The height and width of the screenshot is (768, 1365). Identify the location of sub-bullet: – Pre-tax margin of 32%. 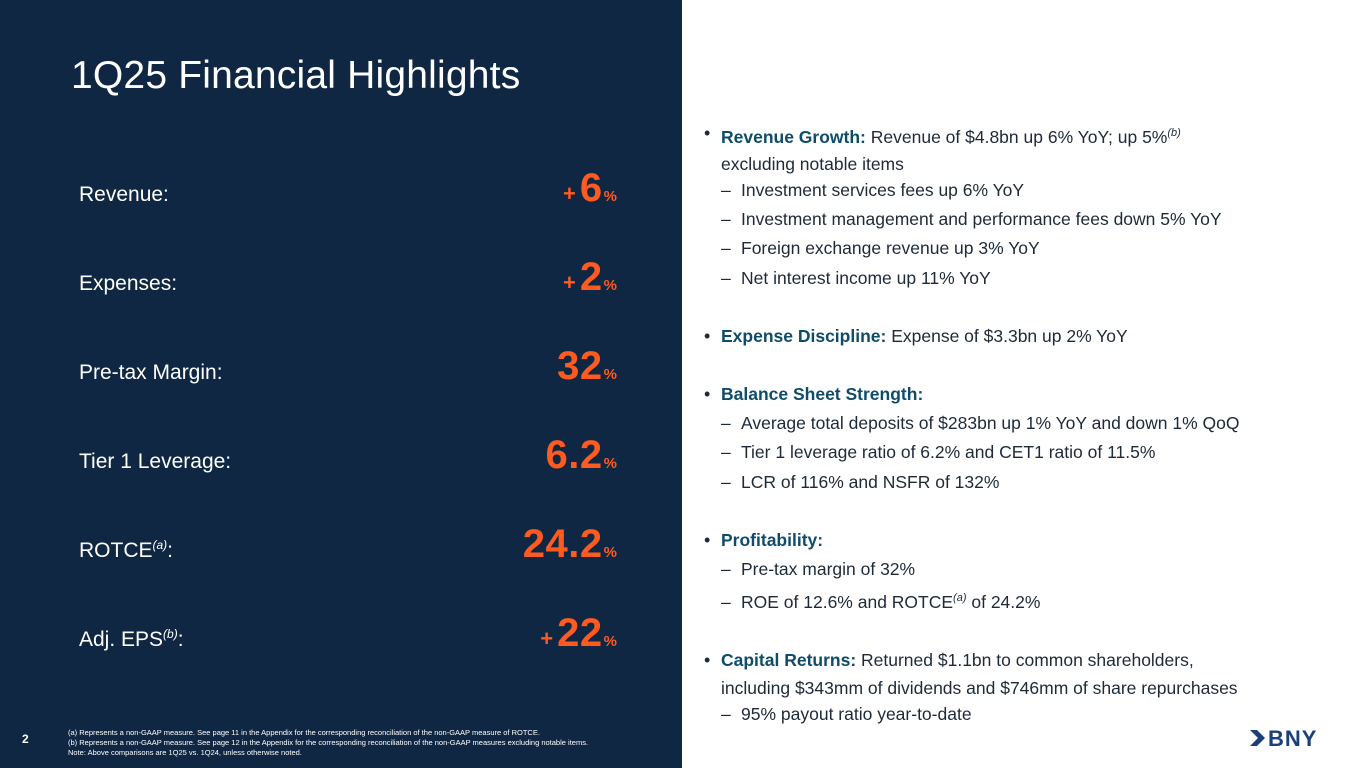
(818, 569).